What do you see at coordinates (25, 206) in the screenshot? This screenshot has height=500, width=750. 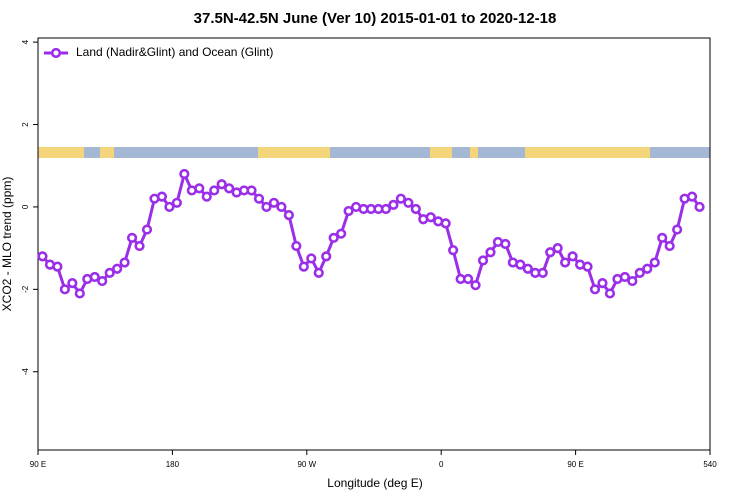 I see `y-tick-label: 0` at bounding box center [25, 206].